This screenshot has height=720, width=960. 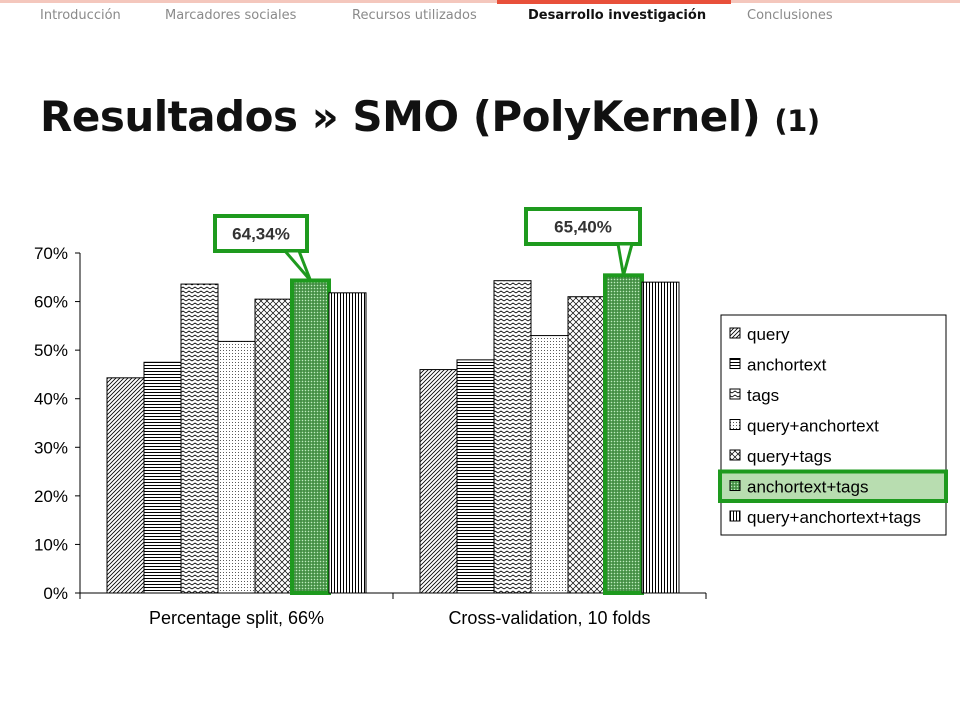 What do you see at coordinates (51, 399) in the screenshot?
I see `y-tick-label: 40%` at bounding box center [51, 399].